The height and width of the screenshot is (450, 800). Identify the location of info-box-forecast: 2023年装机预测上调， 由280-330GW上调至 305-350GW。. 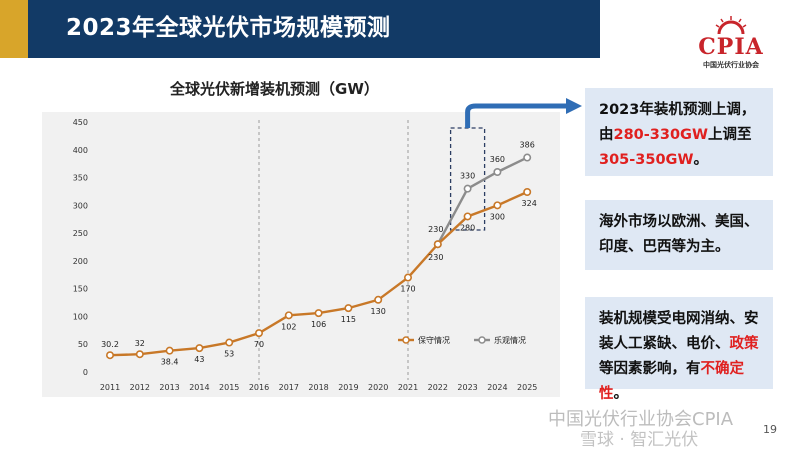
(679, 132).